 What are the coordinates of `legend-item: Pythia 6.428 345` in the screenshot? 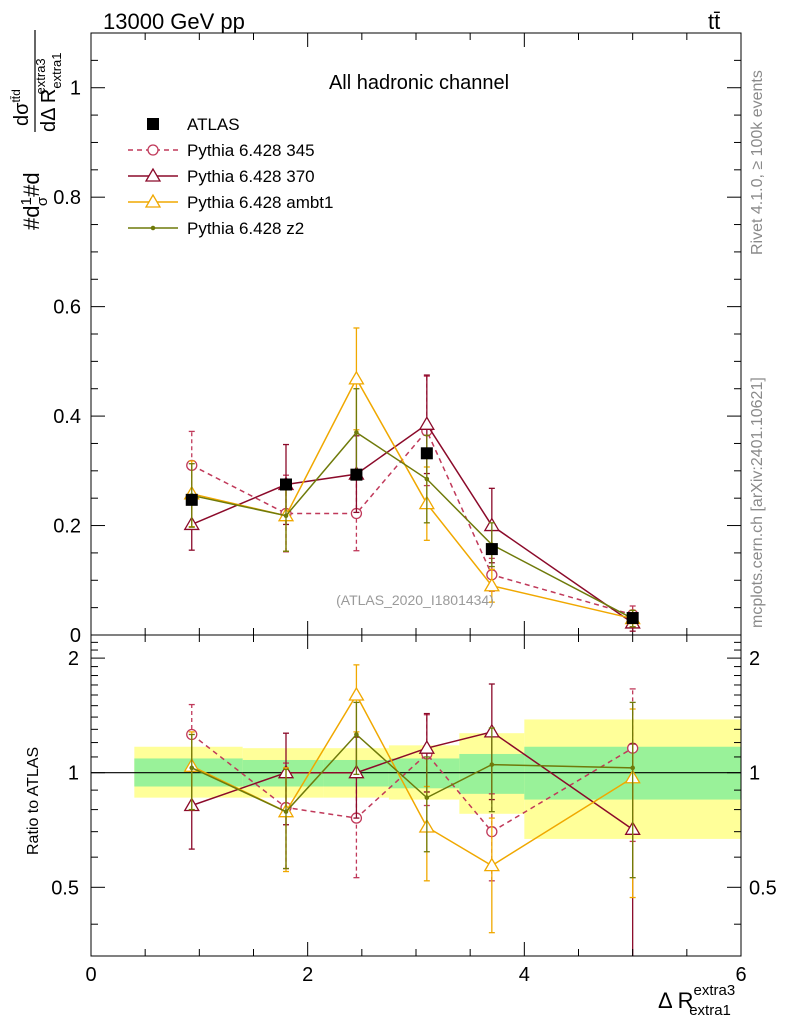 It's located at (221, 150).